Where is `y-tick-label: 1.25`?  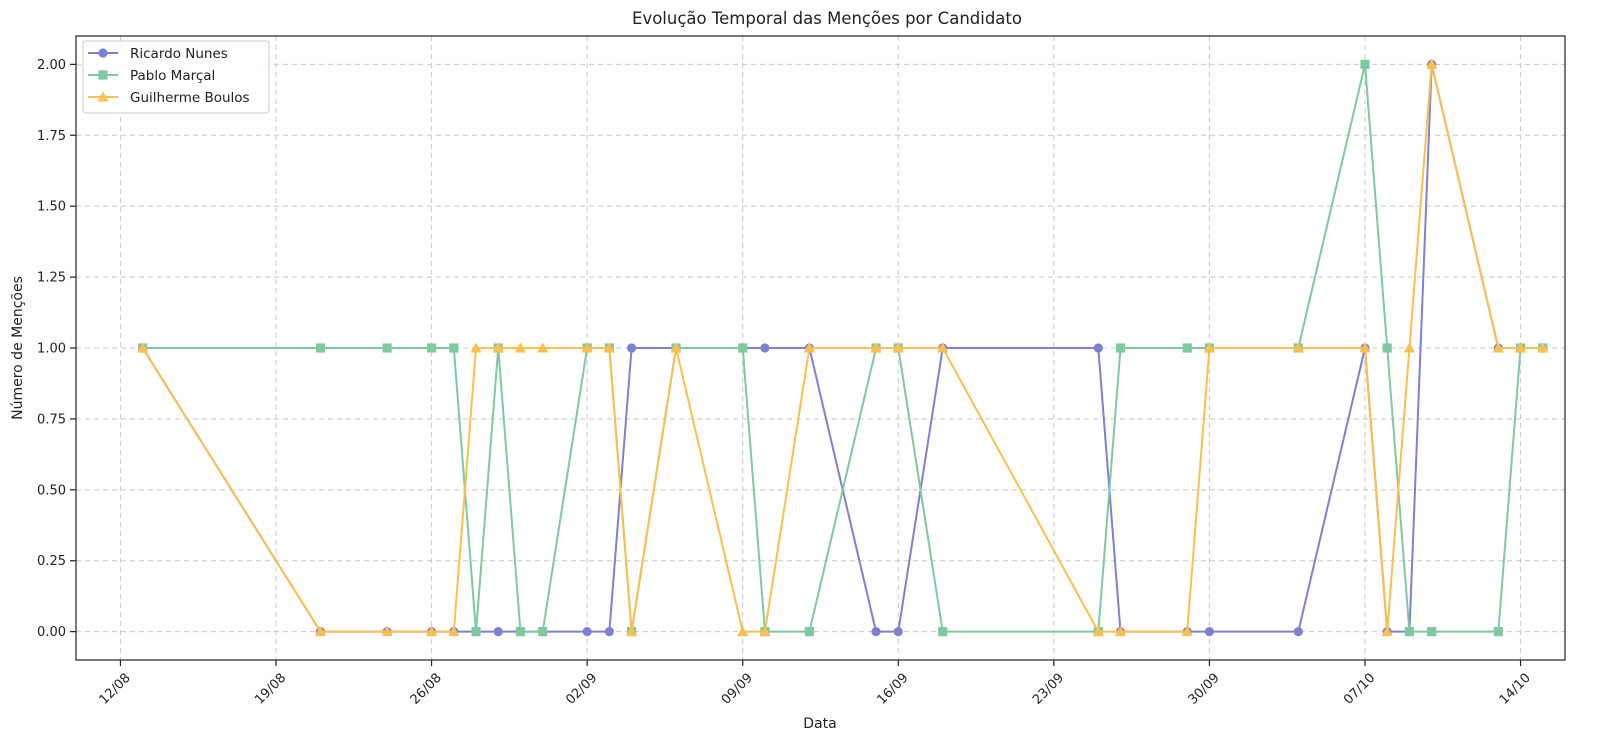
y-tick-label: 1.25 is located at coordinates (51, 278).